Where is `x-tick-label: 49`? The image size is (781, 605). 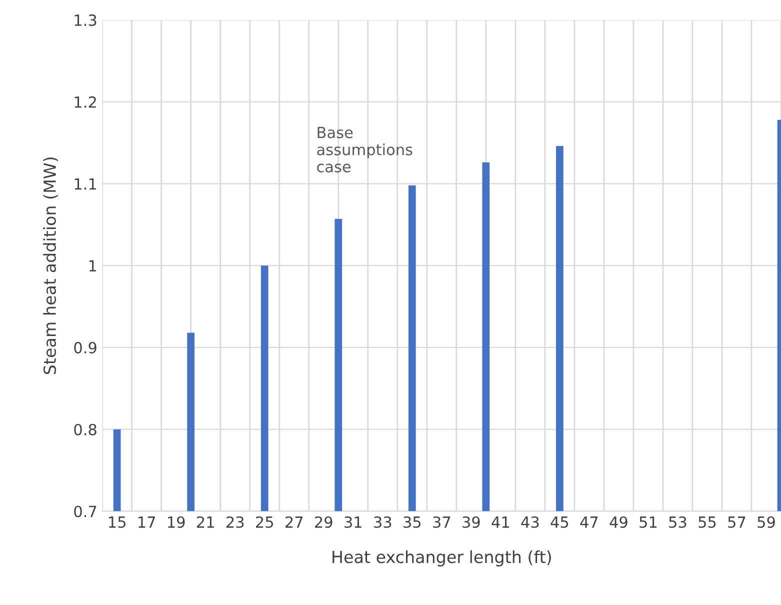 x-tick-label: 49 is located at coordinates (619, 522).